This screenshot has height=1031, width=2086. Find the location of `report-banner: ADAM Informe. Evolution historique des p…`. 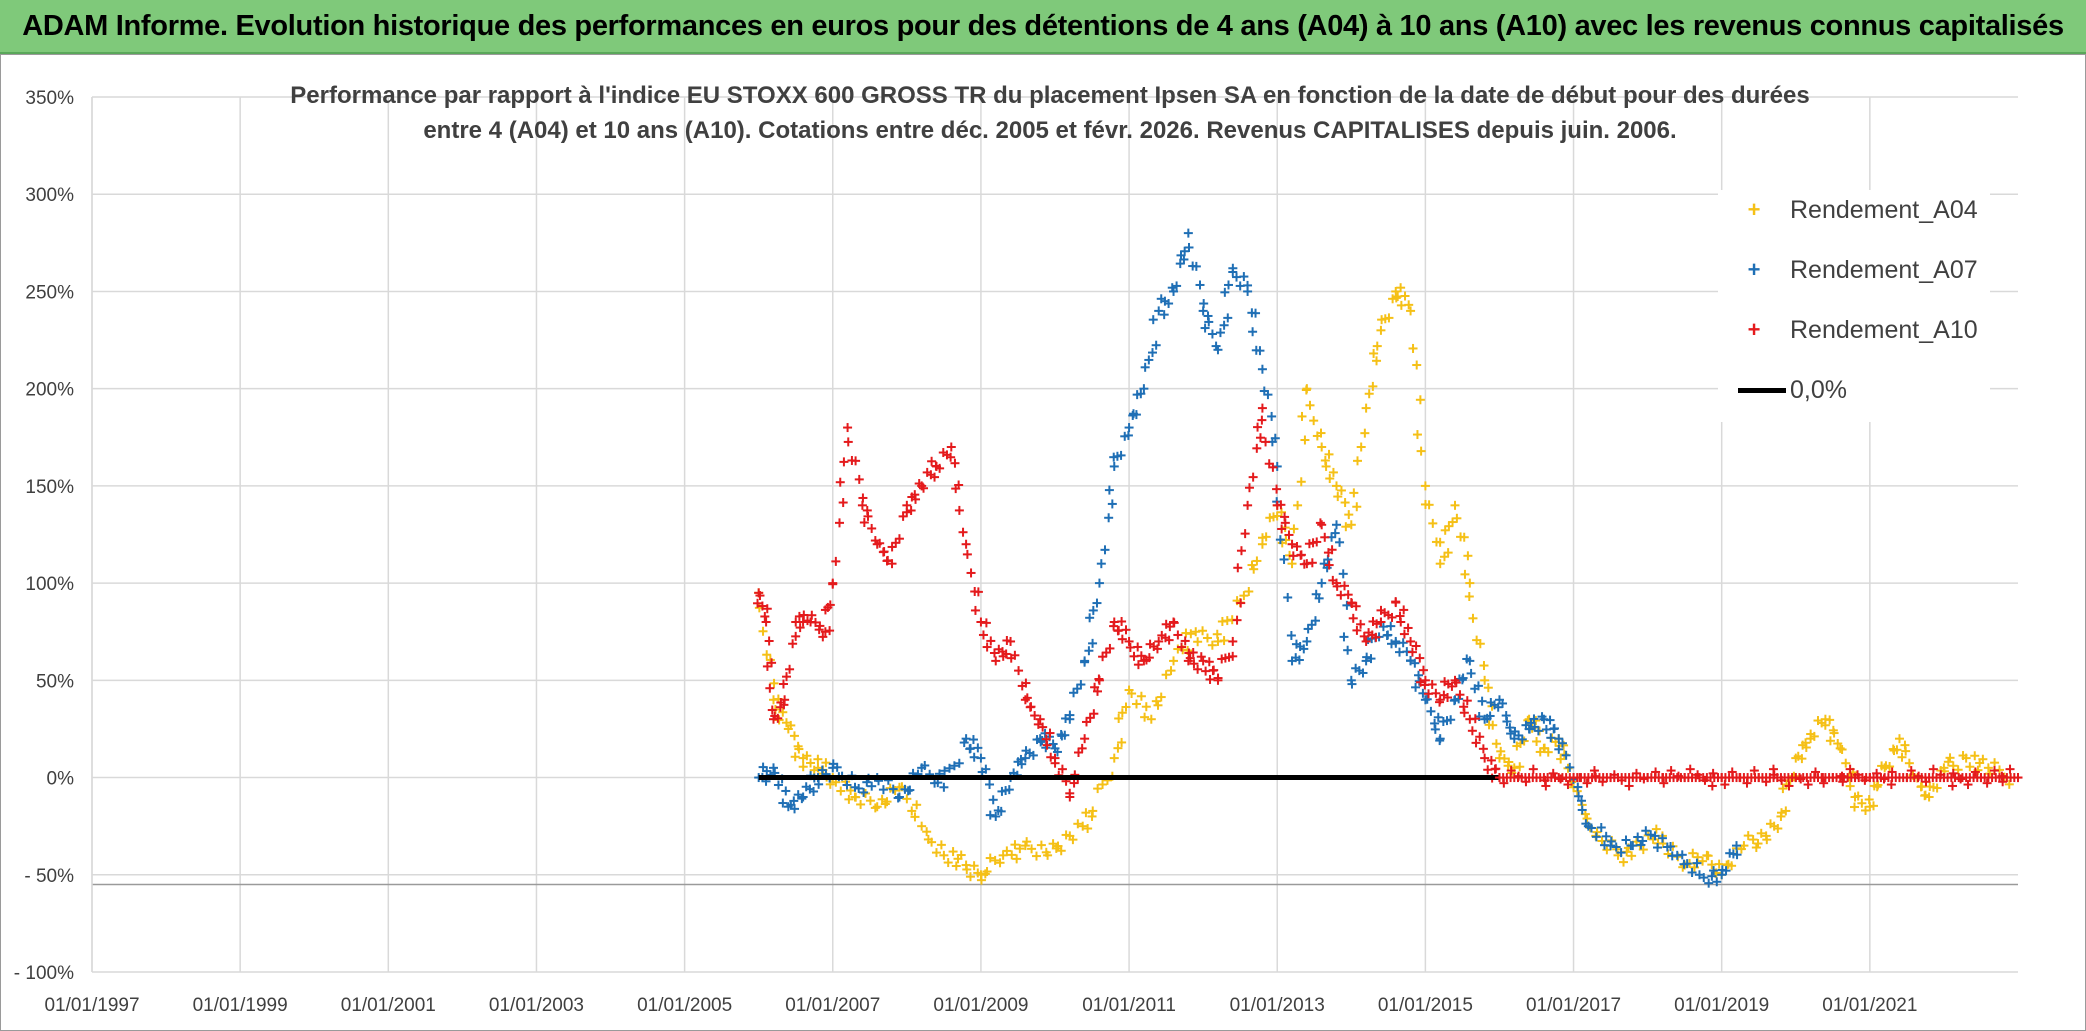

report-banner: ADAM Informe. Evolution historique des p… is located at coordinates (1043, 27).